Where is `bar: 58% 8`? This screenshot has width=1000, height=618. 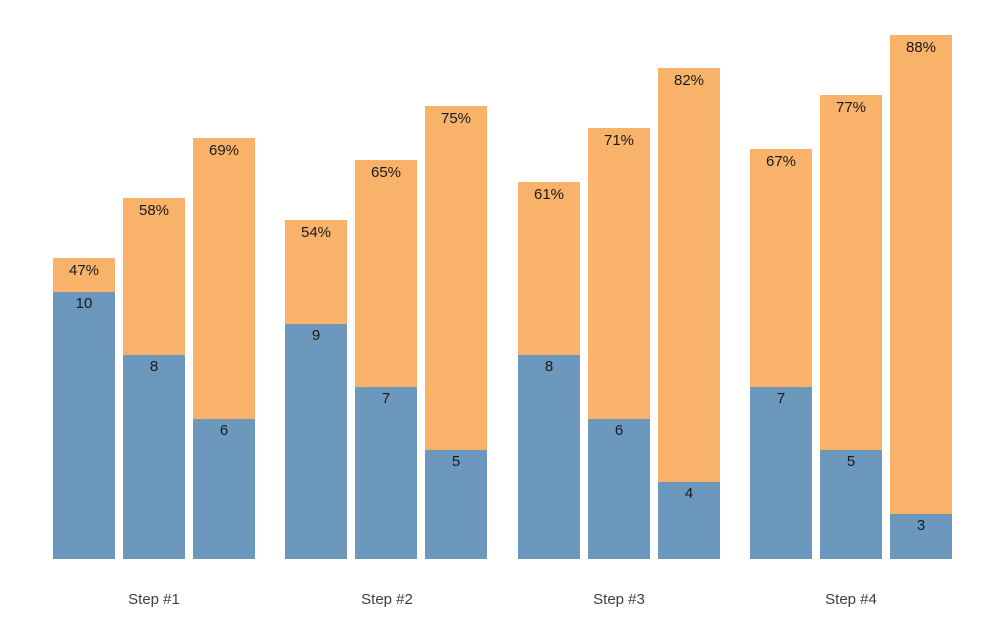
bar: 58% 8 is located at coordinates (154, 378).